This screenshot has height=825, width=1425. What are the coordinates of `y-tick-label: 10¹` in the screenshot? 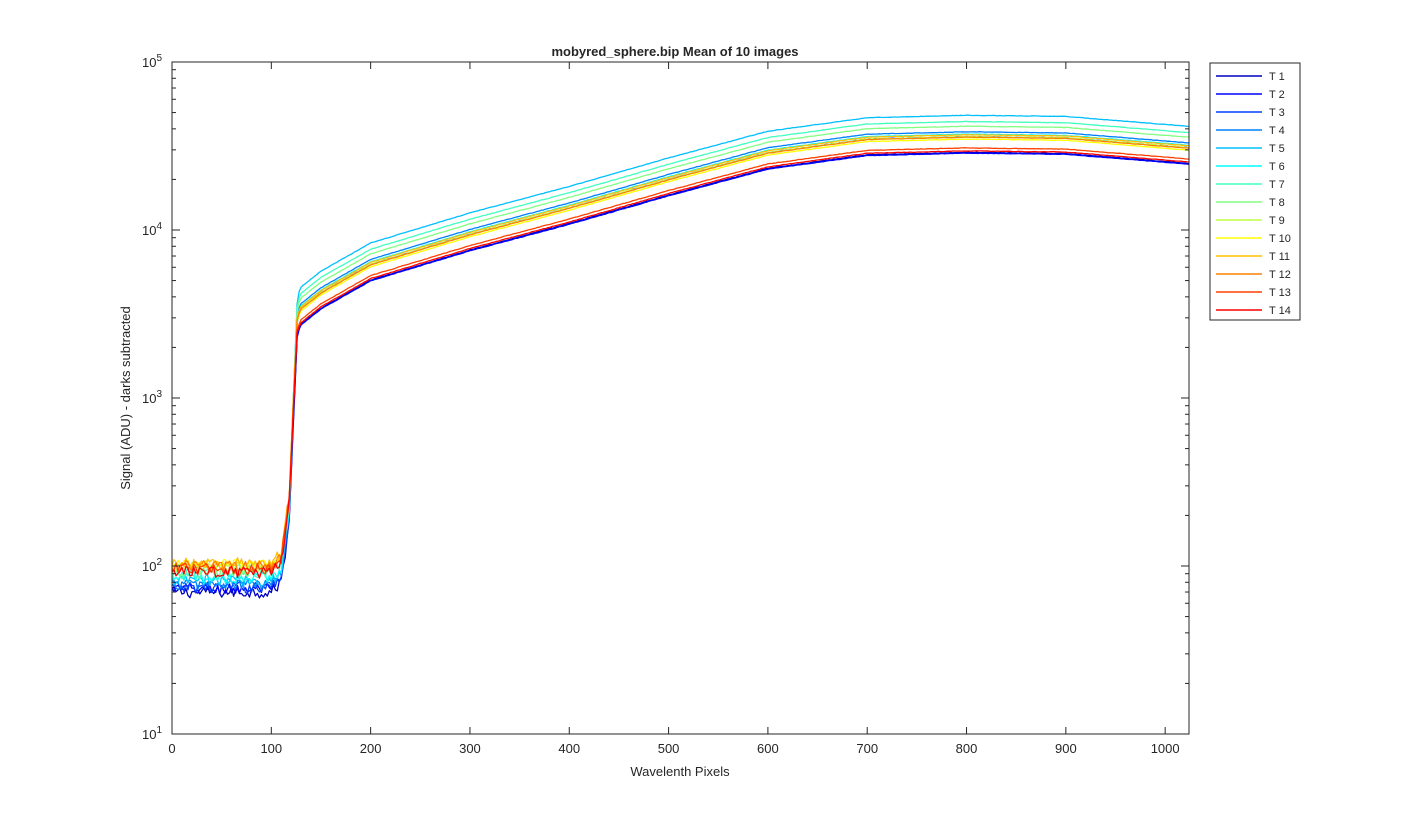 It's located at (152, 733).